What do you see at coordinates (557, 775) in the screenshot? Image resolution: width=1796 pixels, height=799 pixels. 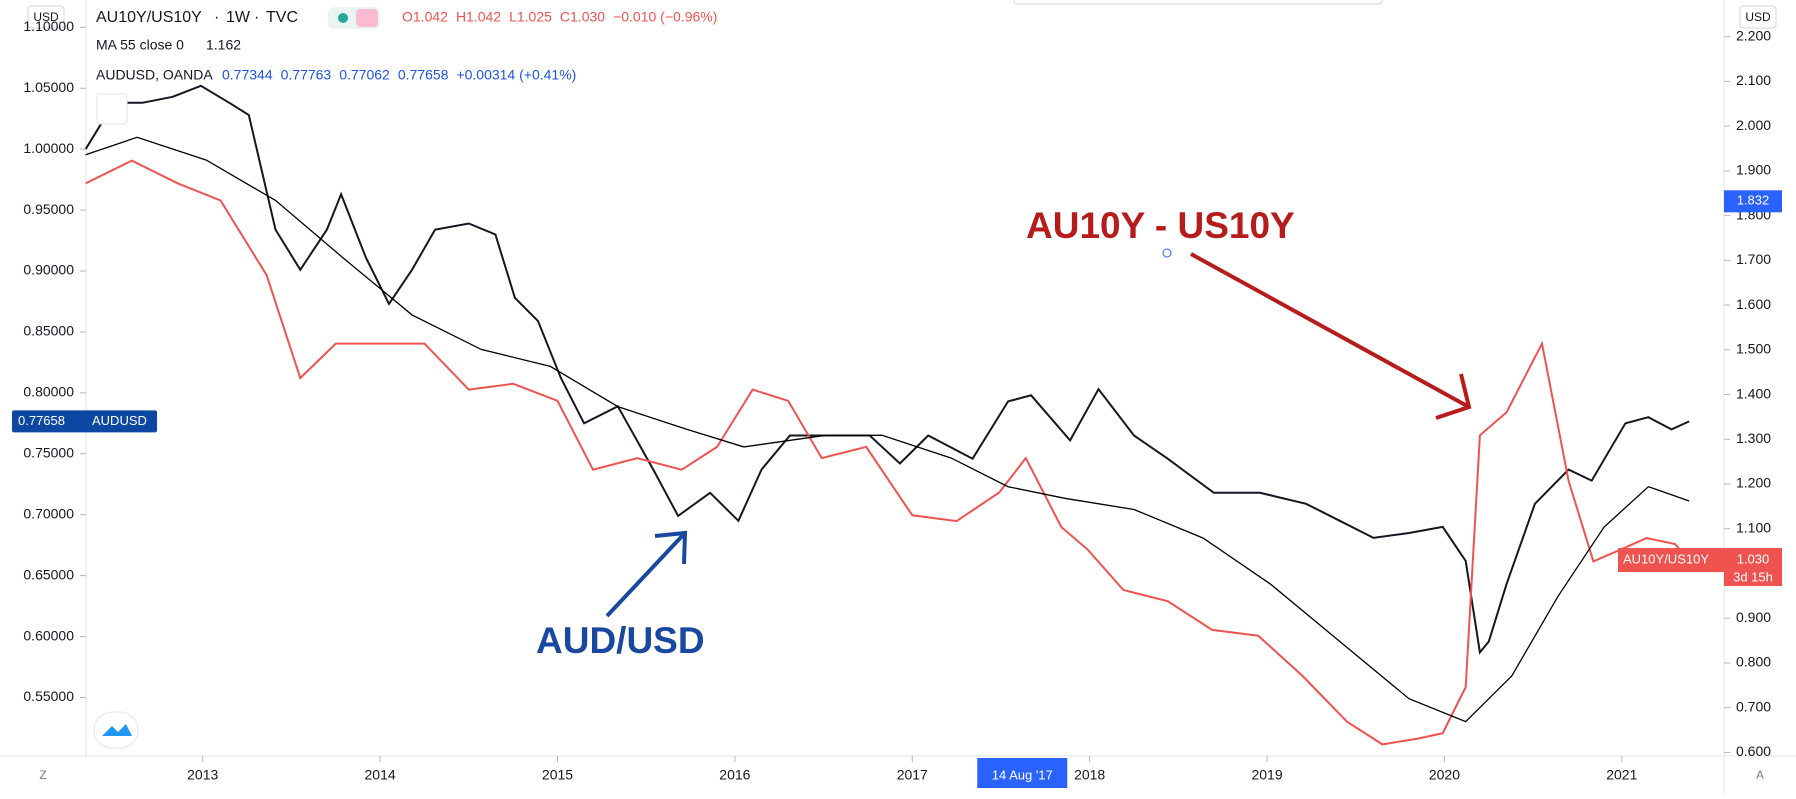 I see `x-tick-label: 2015` at bounding box center [557, 775].